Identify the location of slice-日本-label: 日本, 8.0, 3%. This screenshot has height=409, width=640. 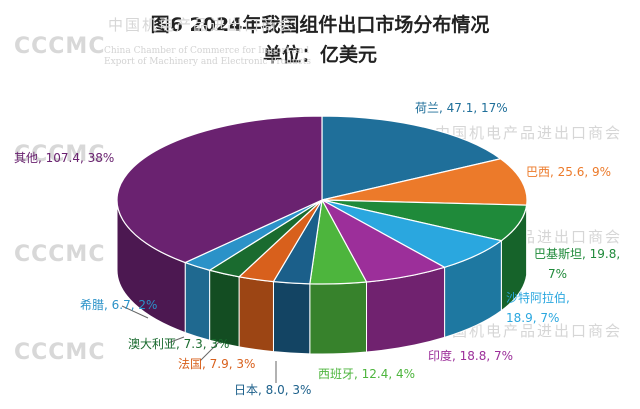
(272, 390).